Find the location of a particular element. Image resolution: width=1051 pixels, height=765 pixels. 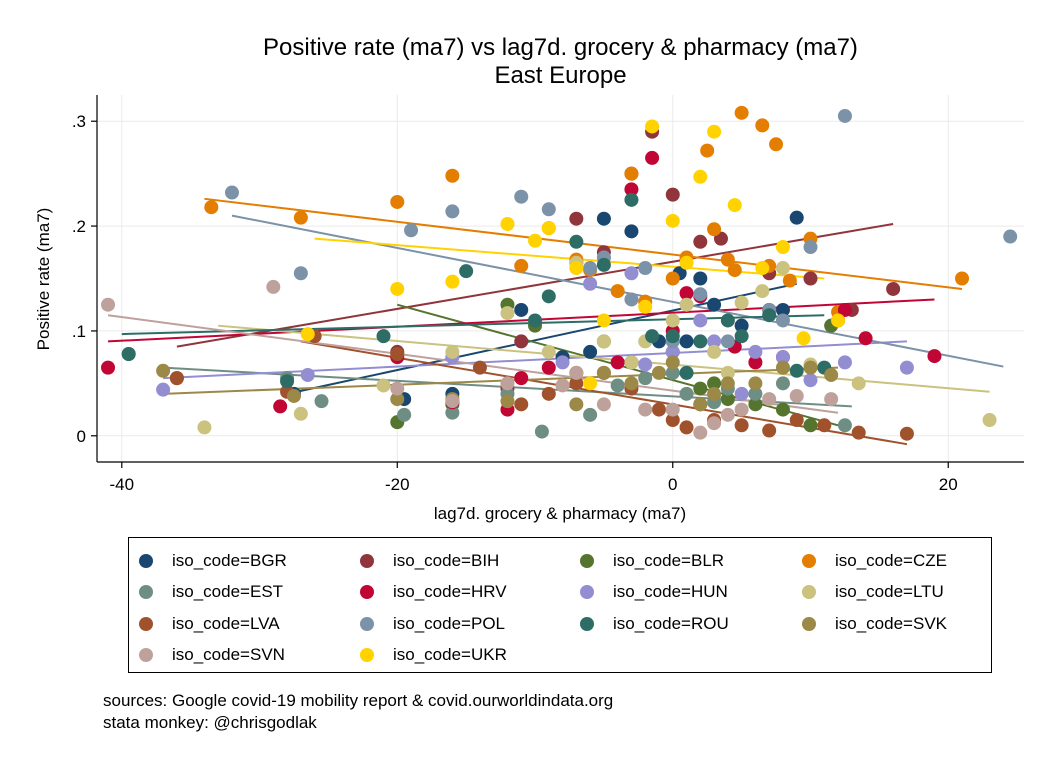

y-tick-label: 0 is located at coordinates (81, 436).